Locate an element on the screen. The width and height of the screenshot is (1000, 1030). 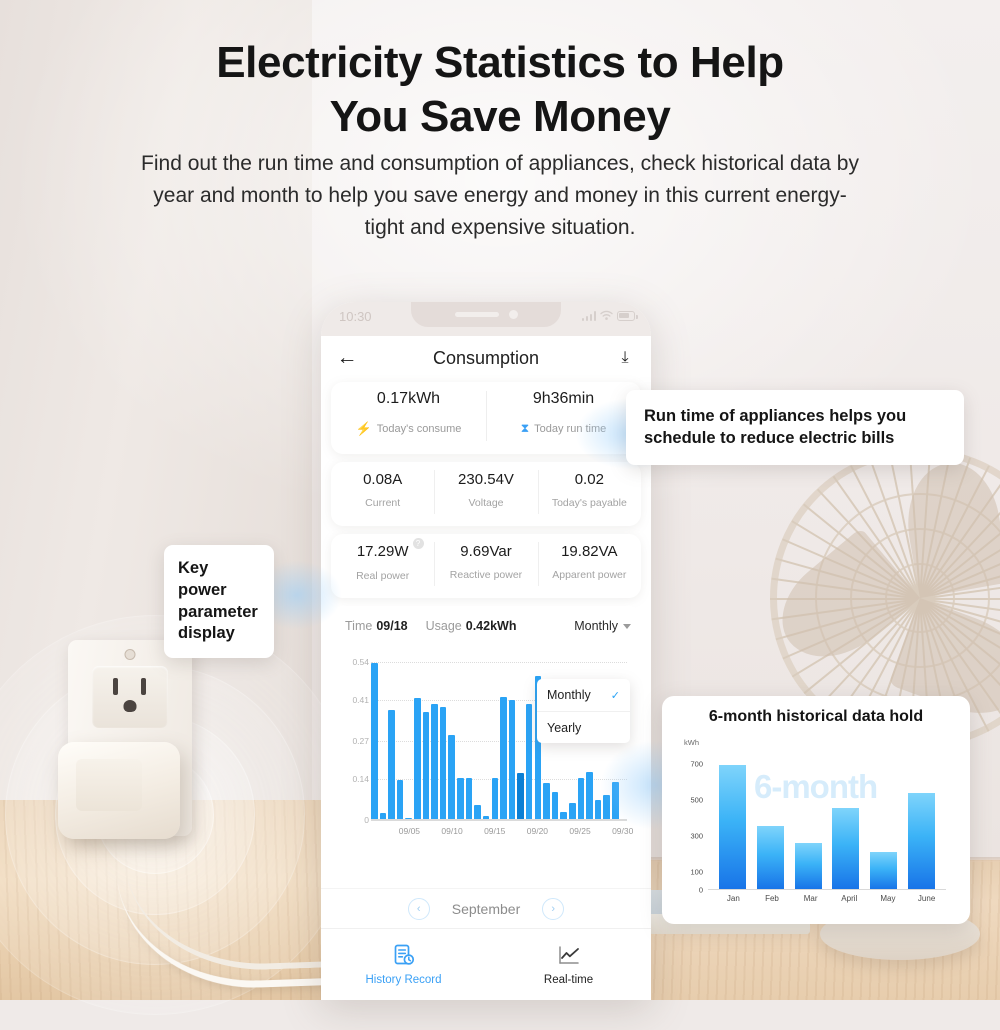
voltage-label: Voltage is located at coordinates (486, 503).